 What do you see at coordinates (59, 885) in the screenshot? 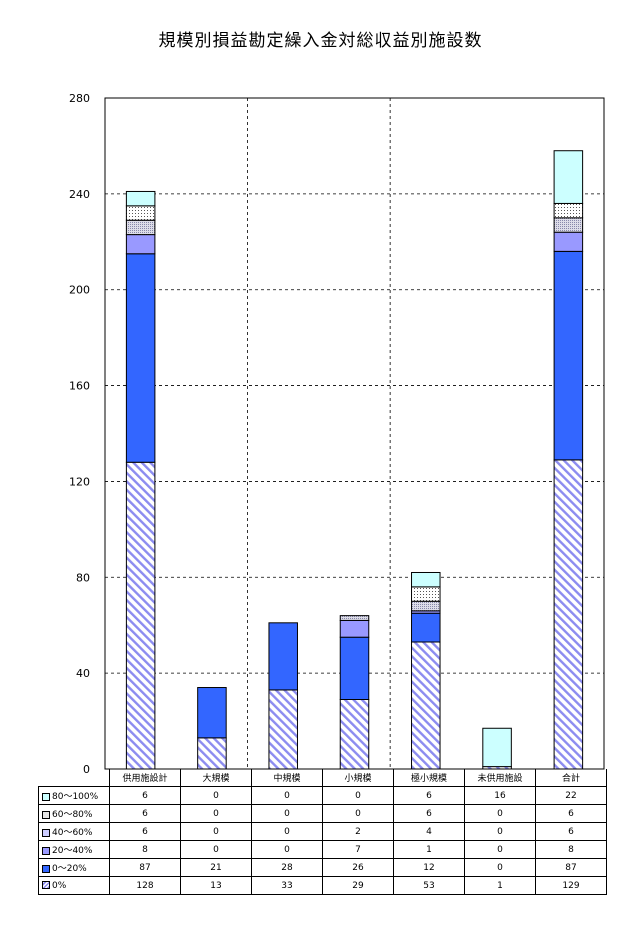
I see `legend-label: 0%` at bounding box center [59, 885].